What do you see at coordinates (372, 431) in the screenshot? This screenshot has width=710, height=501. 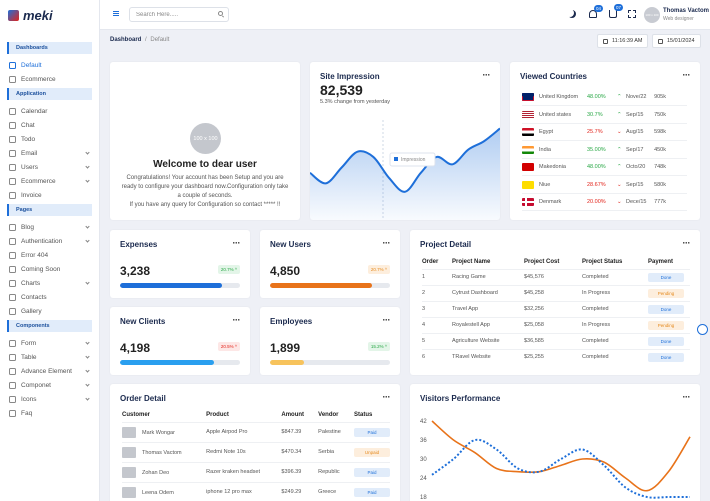 I see `cell-status: Paid` at bounding box center [372, 431].